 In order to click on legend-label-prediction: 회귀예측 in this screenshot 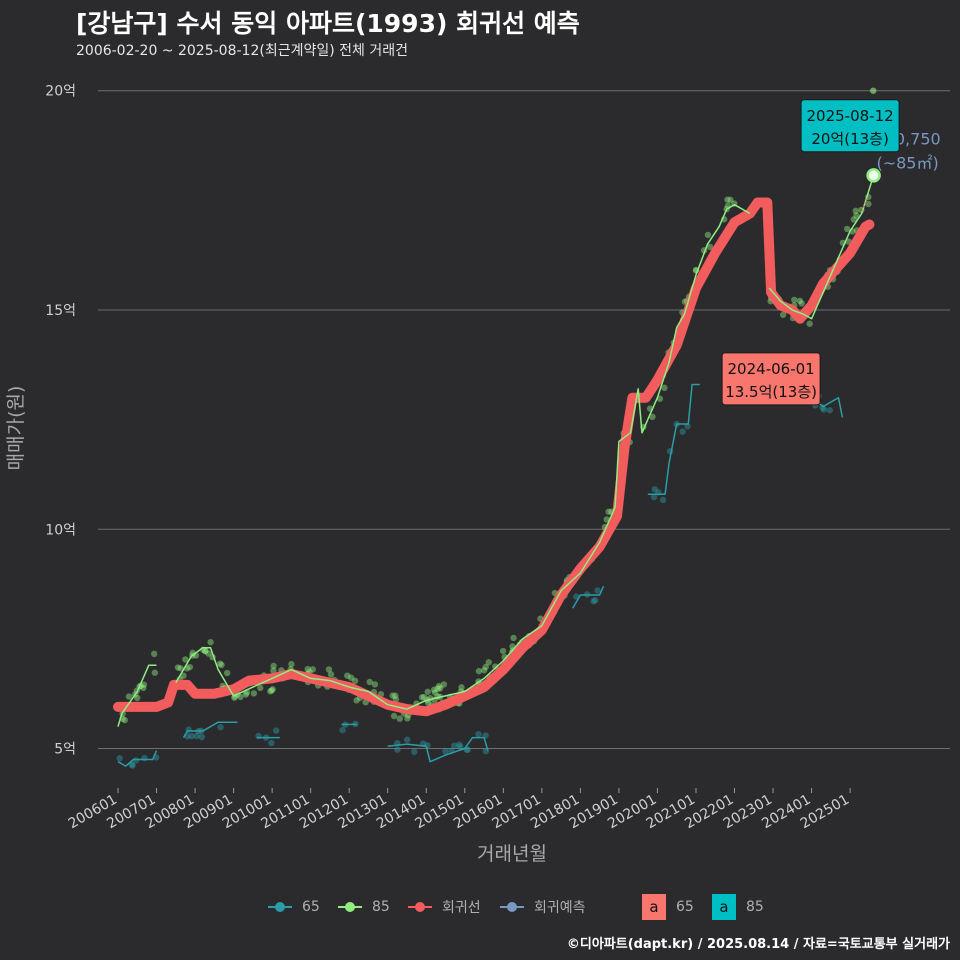, I will do `click(560, 908)`.